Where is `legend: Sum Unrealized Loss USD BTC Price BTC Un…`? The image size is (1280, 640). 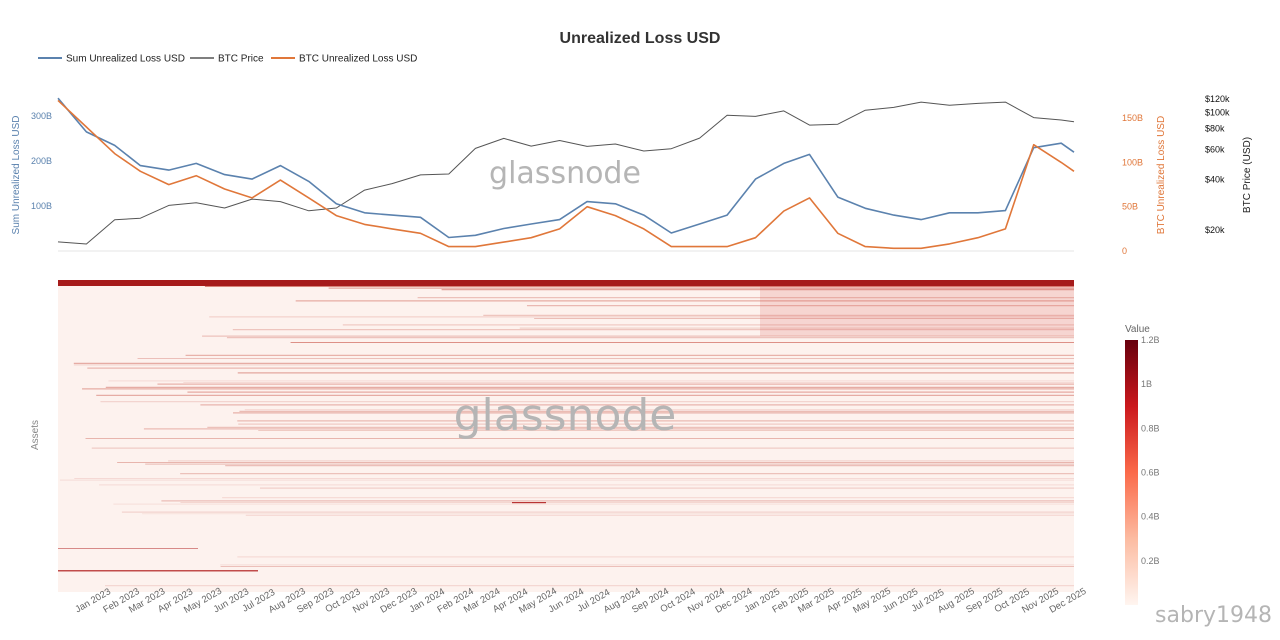 legend: Sum Unrealized Loss USD BTC Price BTC Un… is located at coordinates (227, 59).